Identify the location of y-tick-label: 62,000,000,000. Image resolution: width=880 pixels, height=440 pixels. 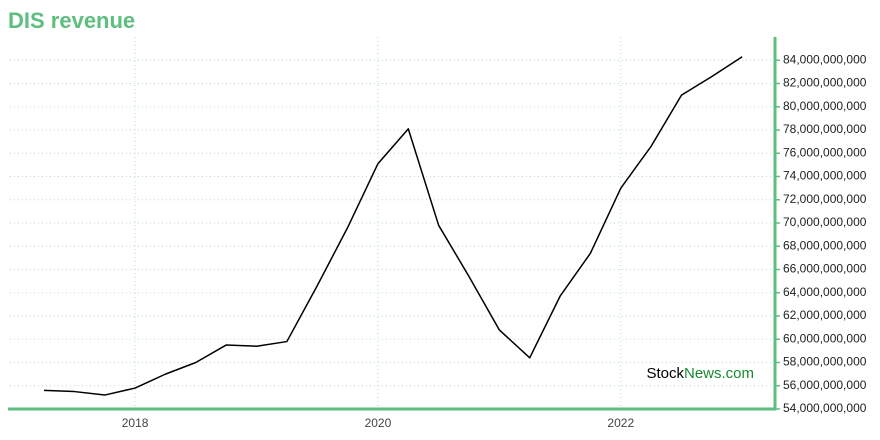
(825, 315).